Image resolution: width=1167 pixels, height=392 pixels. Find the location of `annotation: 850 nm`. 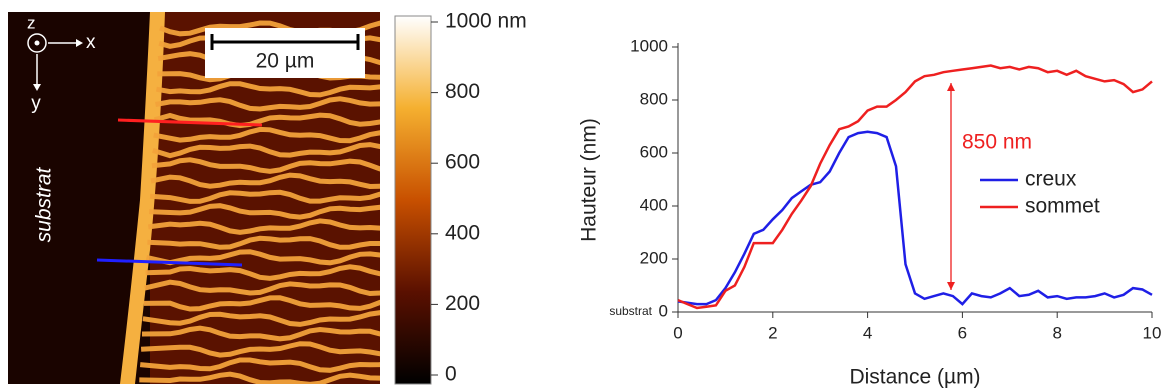

annotation: 850 nm is located at coordinates (997, 142).